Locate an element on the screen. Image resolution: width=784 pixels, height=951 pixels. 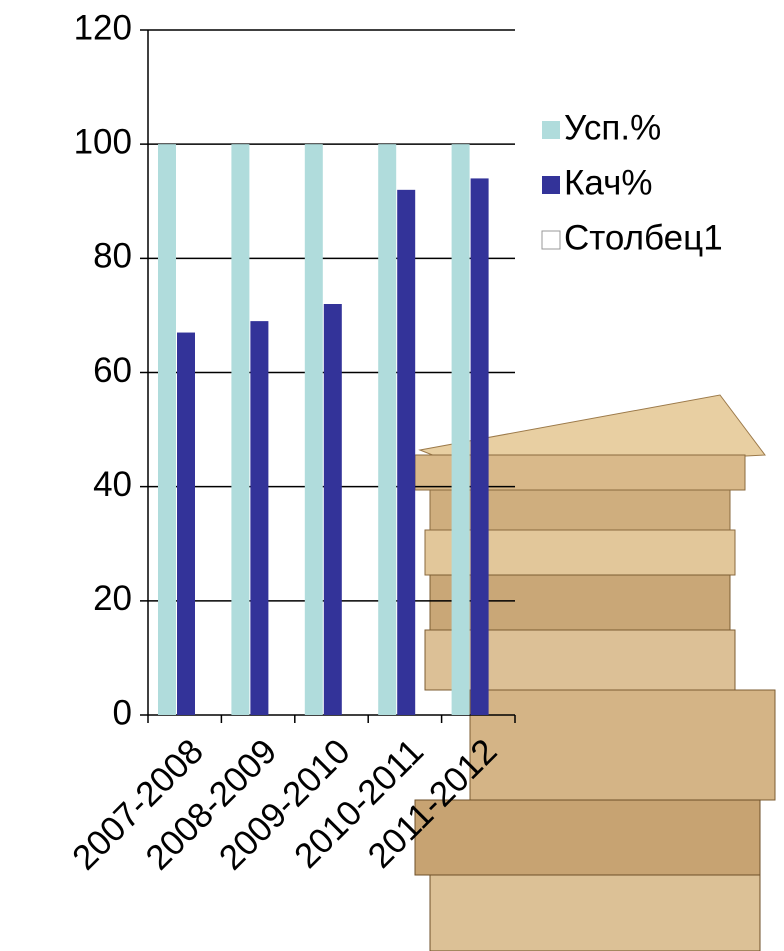
y-tick-label: 100 is located at coordinates (103, 141).